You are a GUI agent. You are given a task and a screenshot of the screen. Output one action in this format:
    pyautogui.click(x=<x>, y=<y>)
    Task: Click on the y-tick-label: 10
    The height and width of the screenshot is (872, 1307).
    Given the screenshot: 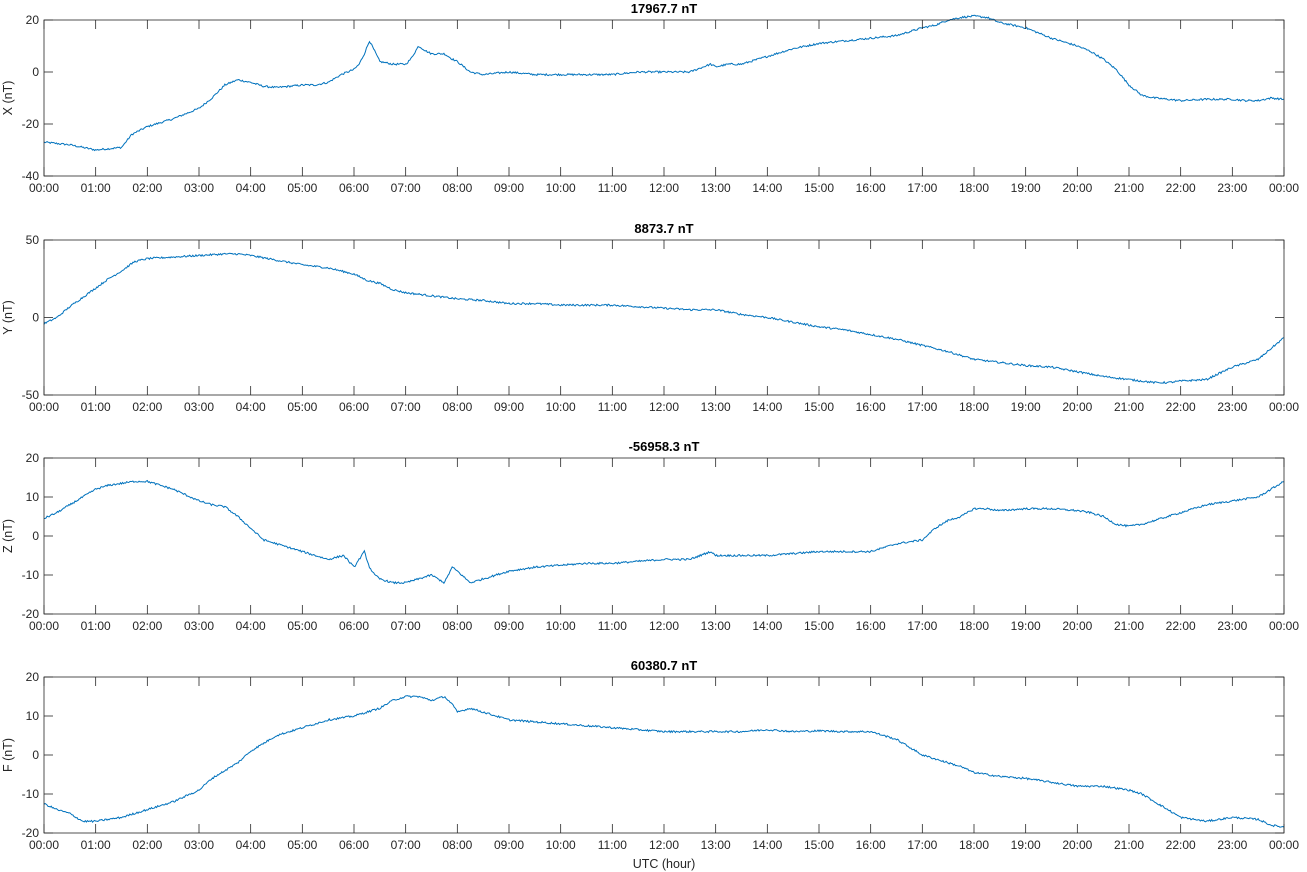 What is the action you would take?
    pyautogui.click(x=33, y=716)
    